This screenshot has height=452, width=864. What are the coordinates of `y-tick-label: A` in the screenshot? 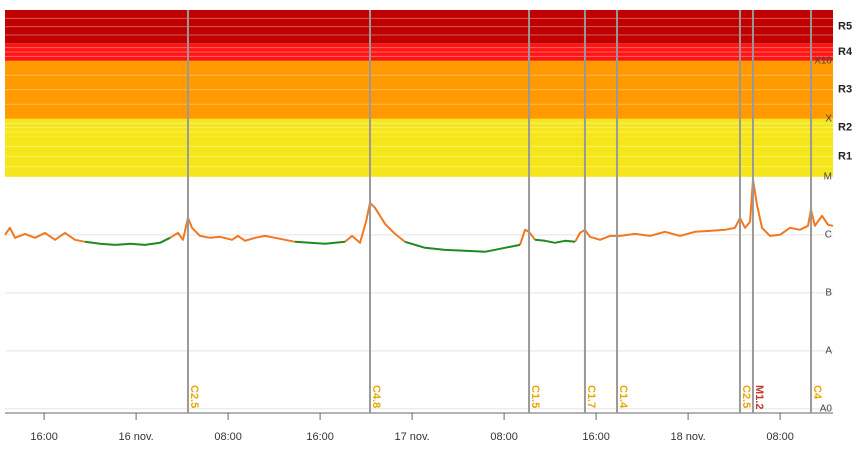 It's located at (828, 351).